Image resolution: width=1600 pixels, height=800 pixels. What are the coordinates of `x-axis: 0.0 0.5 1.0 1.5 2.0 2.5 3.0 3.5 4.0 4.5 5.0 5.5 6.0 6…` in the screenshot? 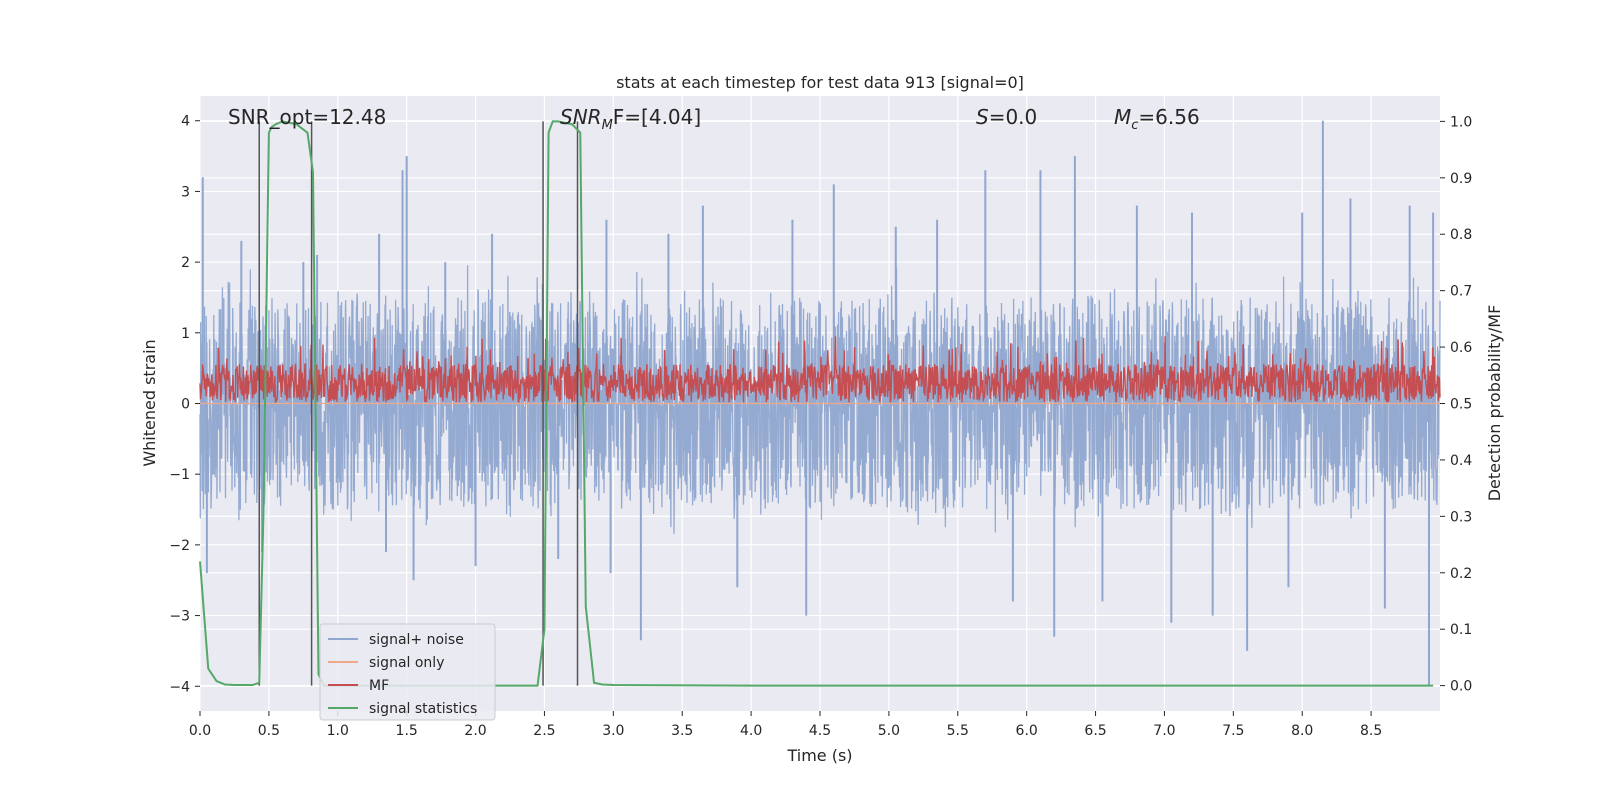 It's located at (785, 725).